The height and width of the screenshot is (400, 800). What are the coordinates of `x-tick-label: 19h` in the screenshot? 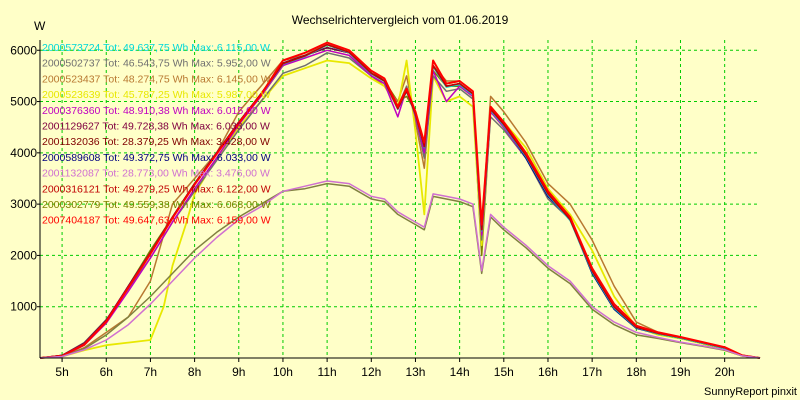 It's located at (680, 372).